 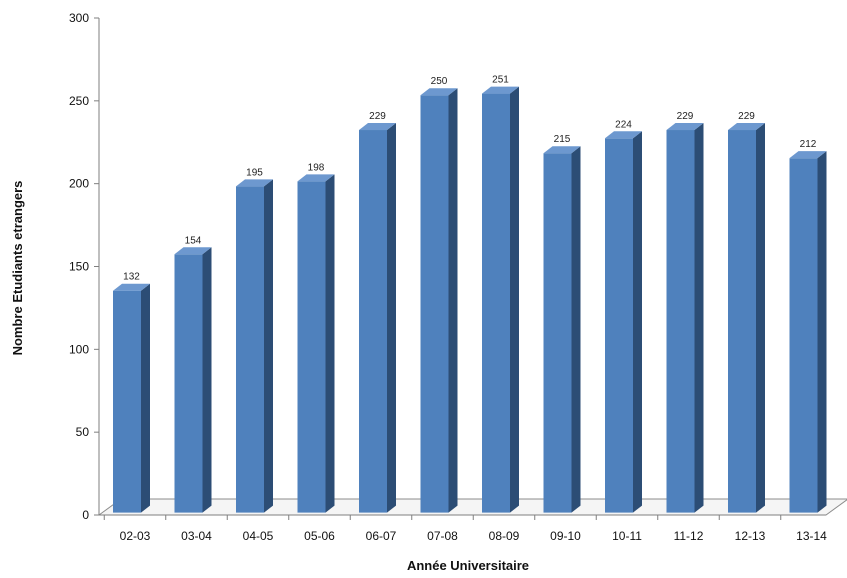 I want to click on y-axis-title: Nombre Etudiants etrangers, so click(x=17, y=268).